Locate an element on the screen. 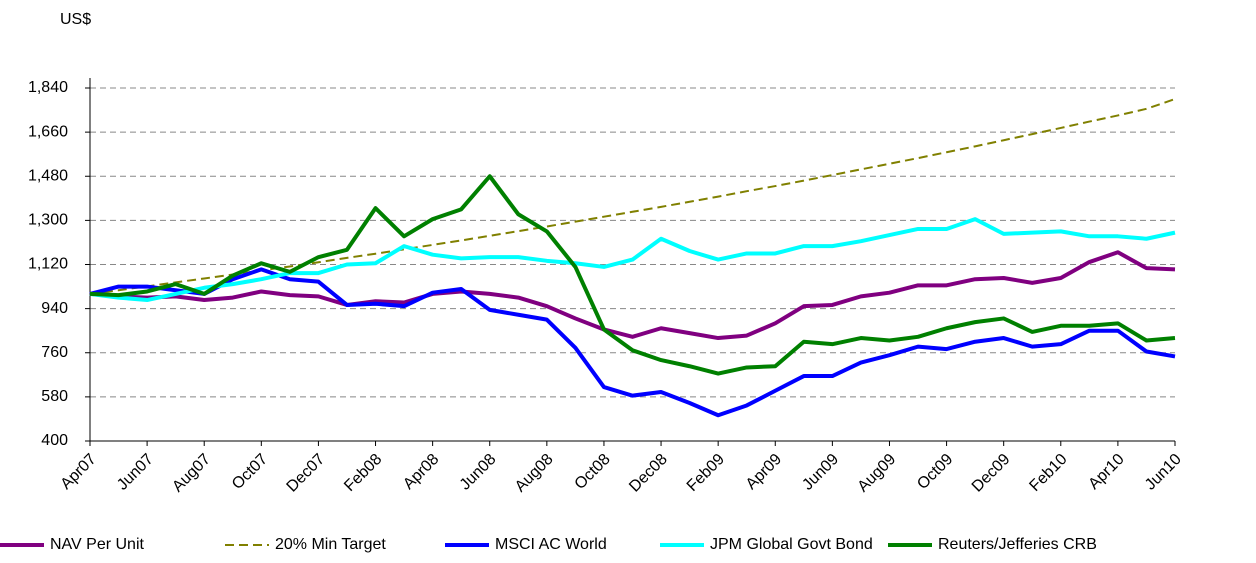  y-tick-label: 1,480 is located at coordinates (48, 175).